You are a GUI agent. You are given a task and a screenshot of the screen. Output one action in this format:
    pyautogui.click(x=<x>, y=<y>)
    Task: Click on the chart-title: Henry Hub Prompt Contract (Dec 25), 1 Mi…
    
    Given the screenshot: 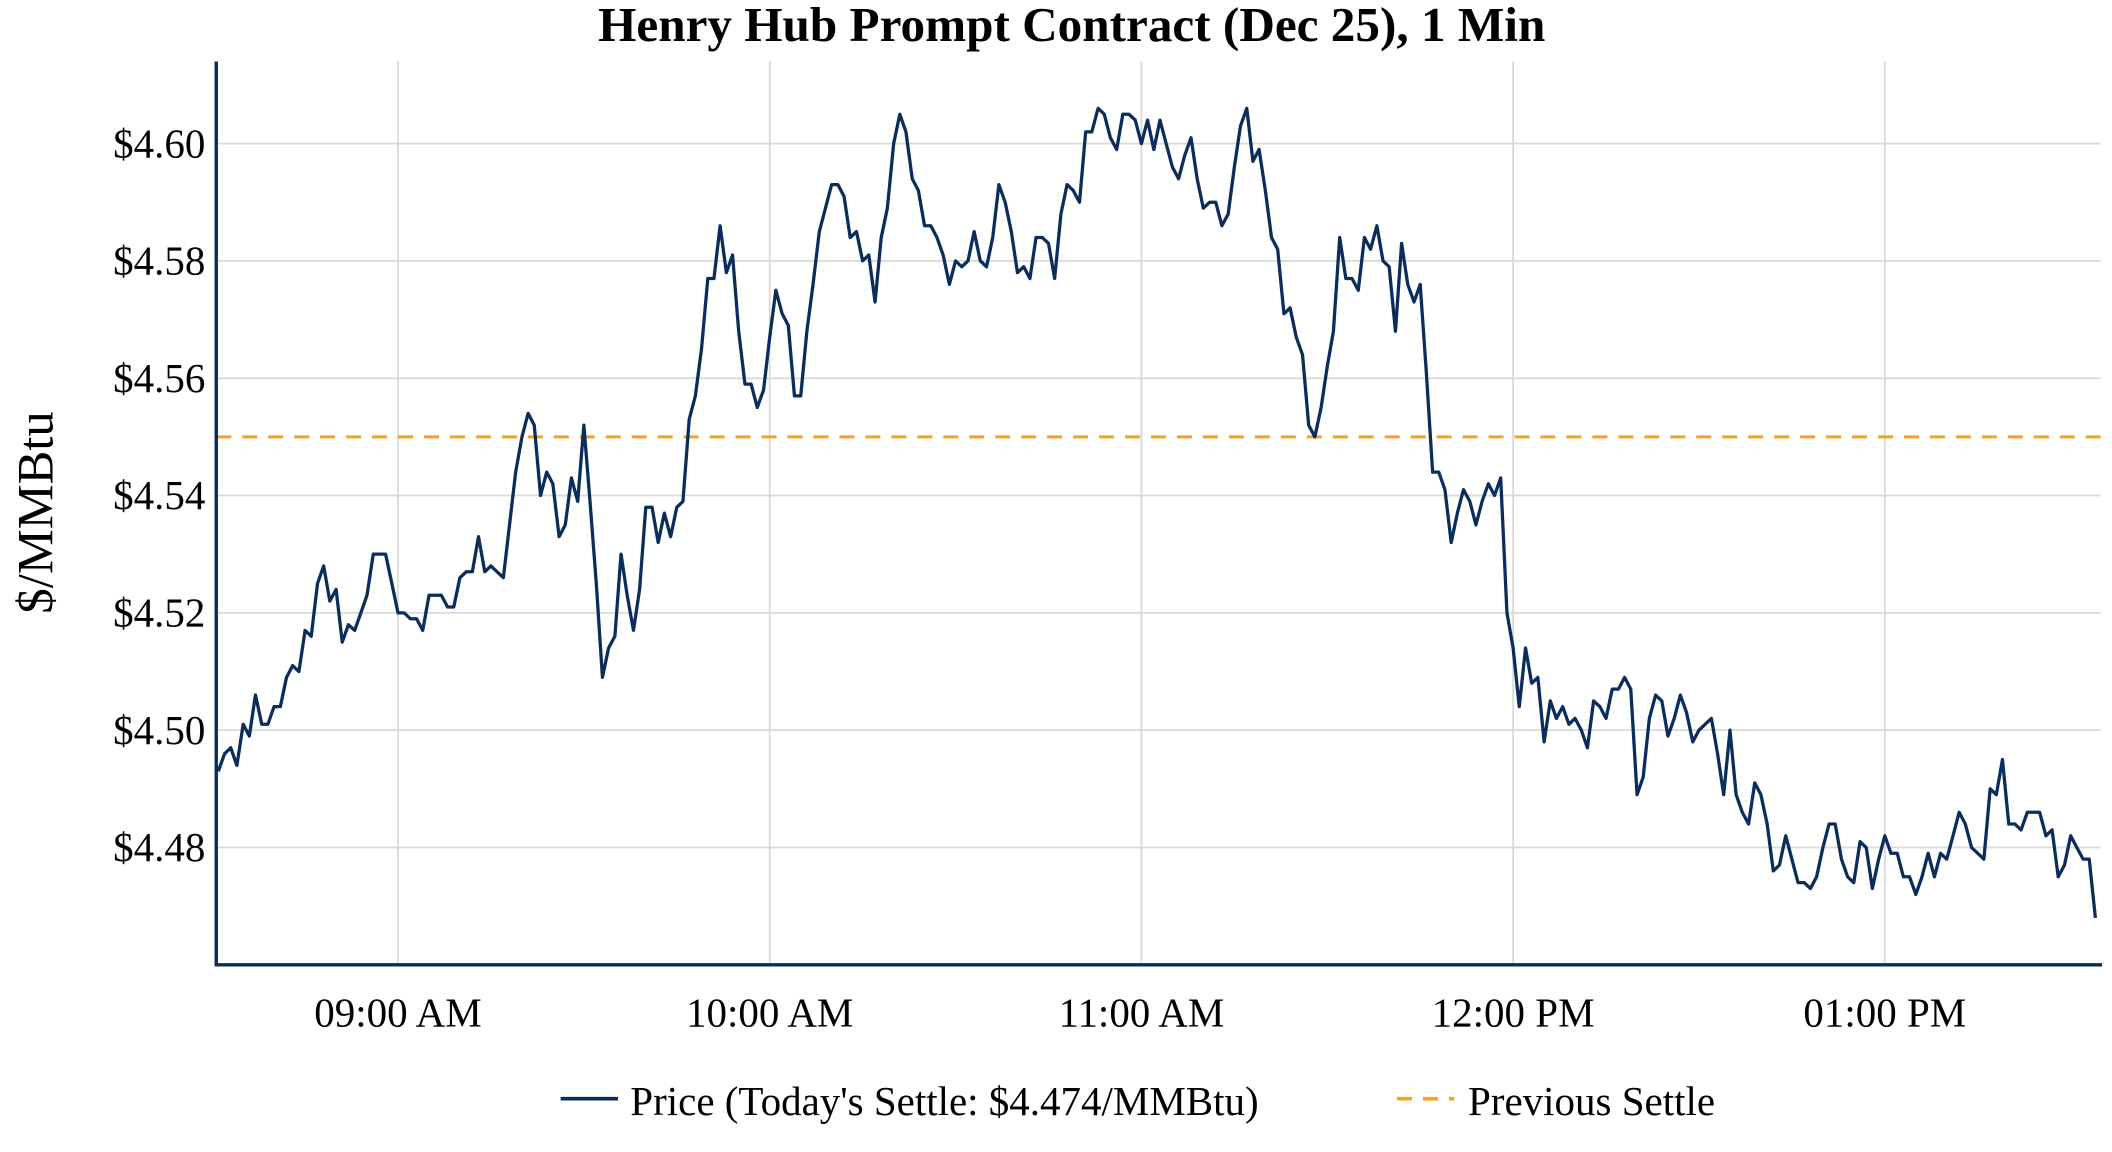 What is the action you would take?
    pyautogui.click(x=1071, y=26)
    